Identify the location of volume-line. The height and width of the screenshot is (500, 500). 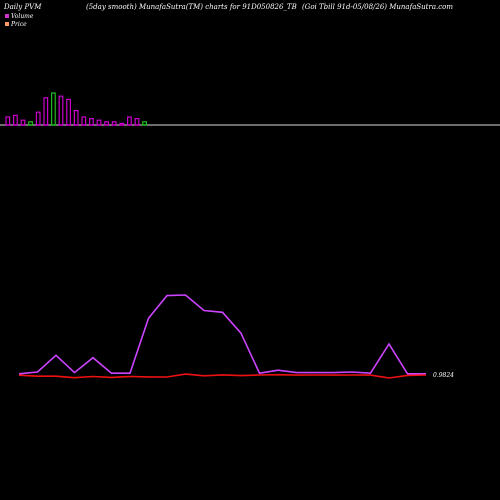
(222, 334).